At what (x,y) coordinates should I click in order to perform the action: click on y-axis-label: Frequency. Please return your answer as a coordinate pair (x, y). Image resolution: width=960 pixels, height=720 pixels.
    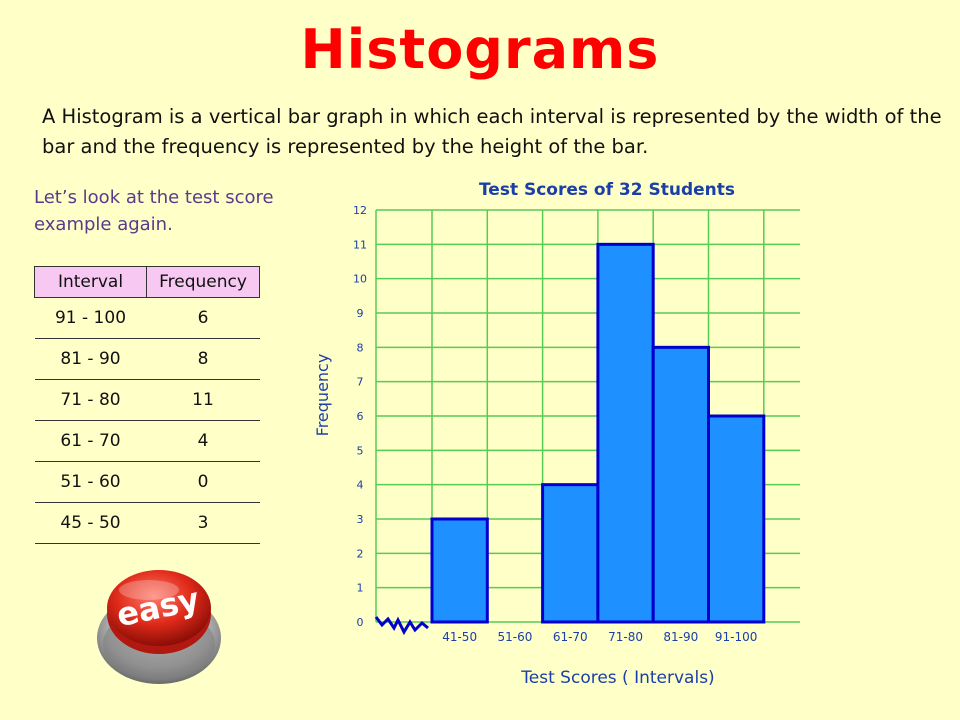
    Looking at the image, I should click on (322, 395).